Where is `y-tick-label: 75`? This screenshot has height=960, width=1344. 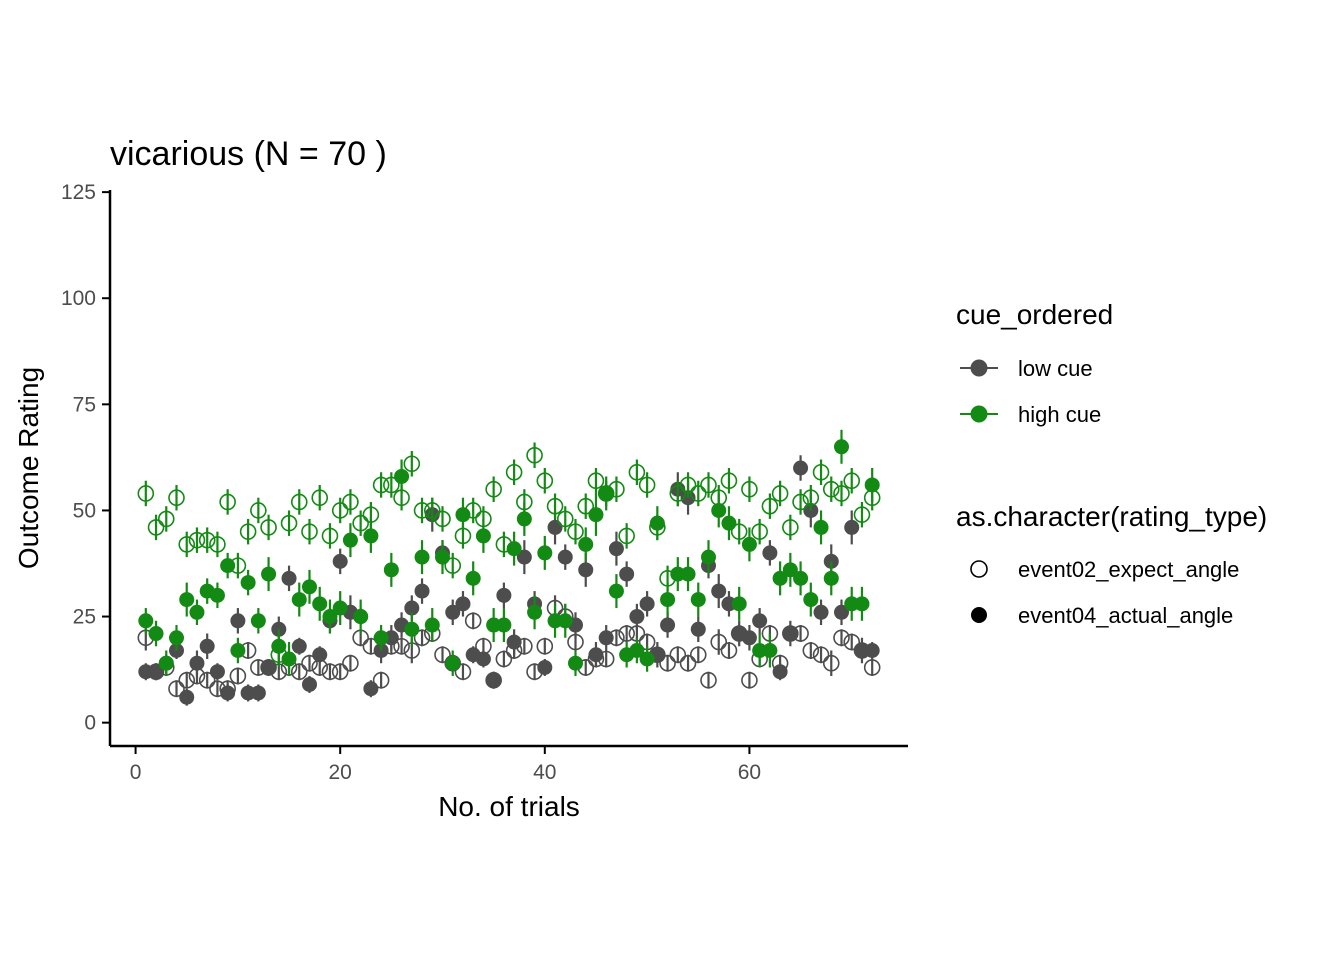 y-tick-label: 75 is located at coordinates (84, 404).